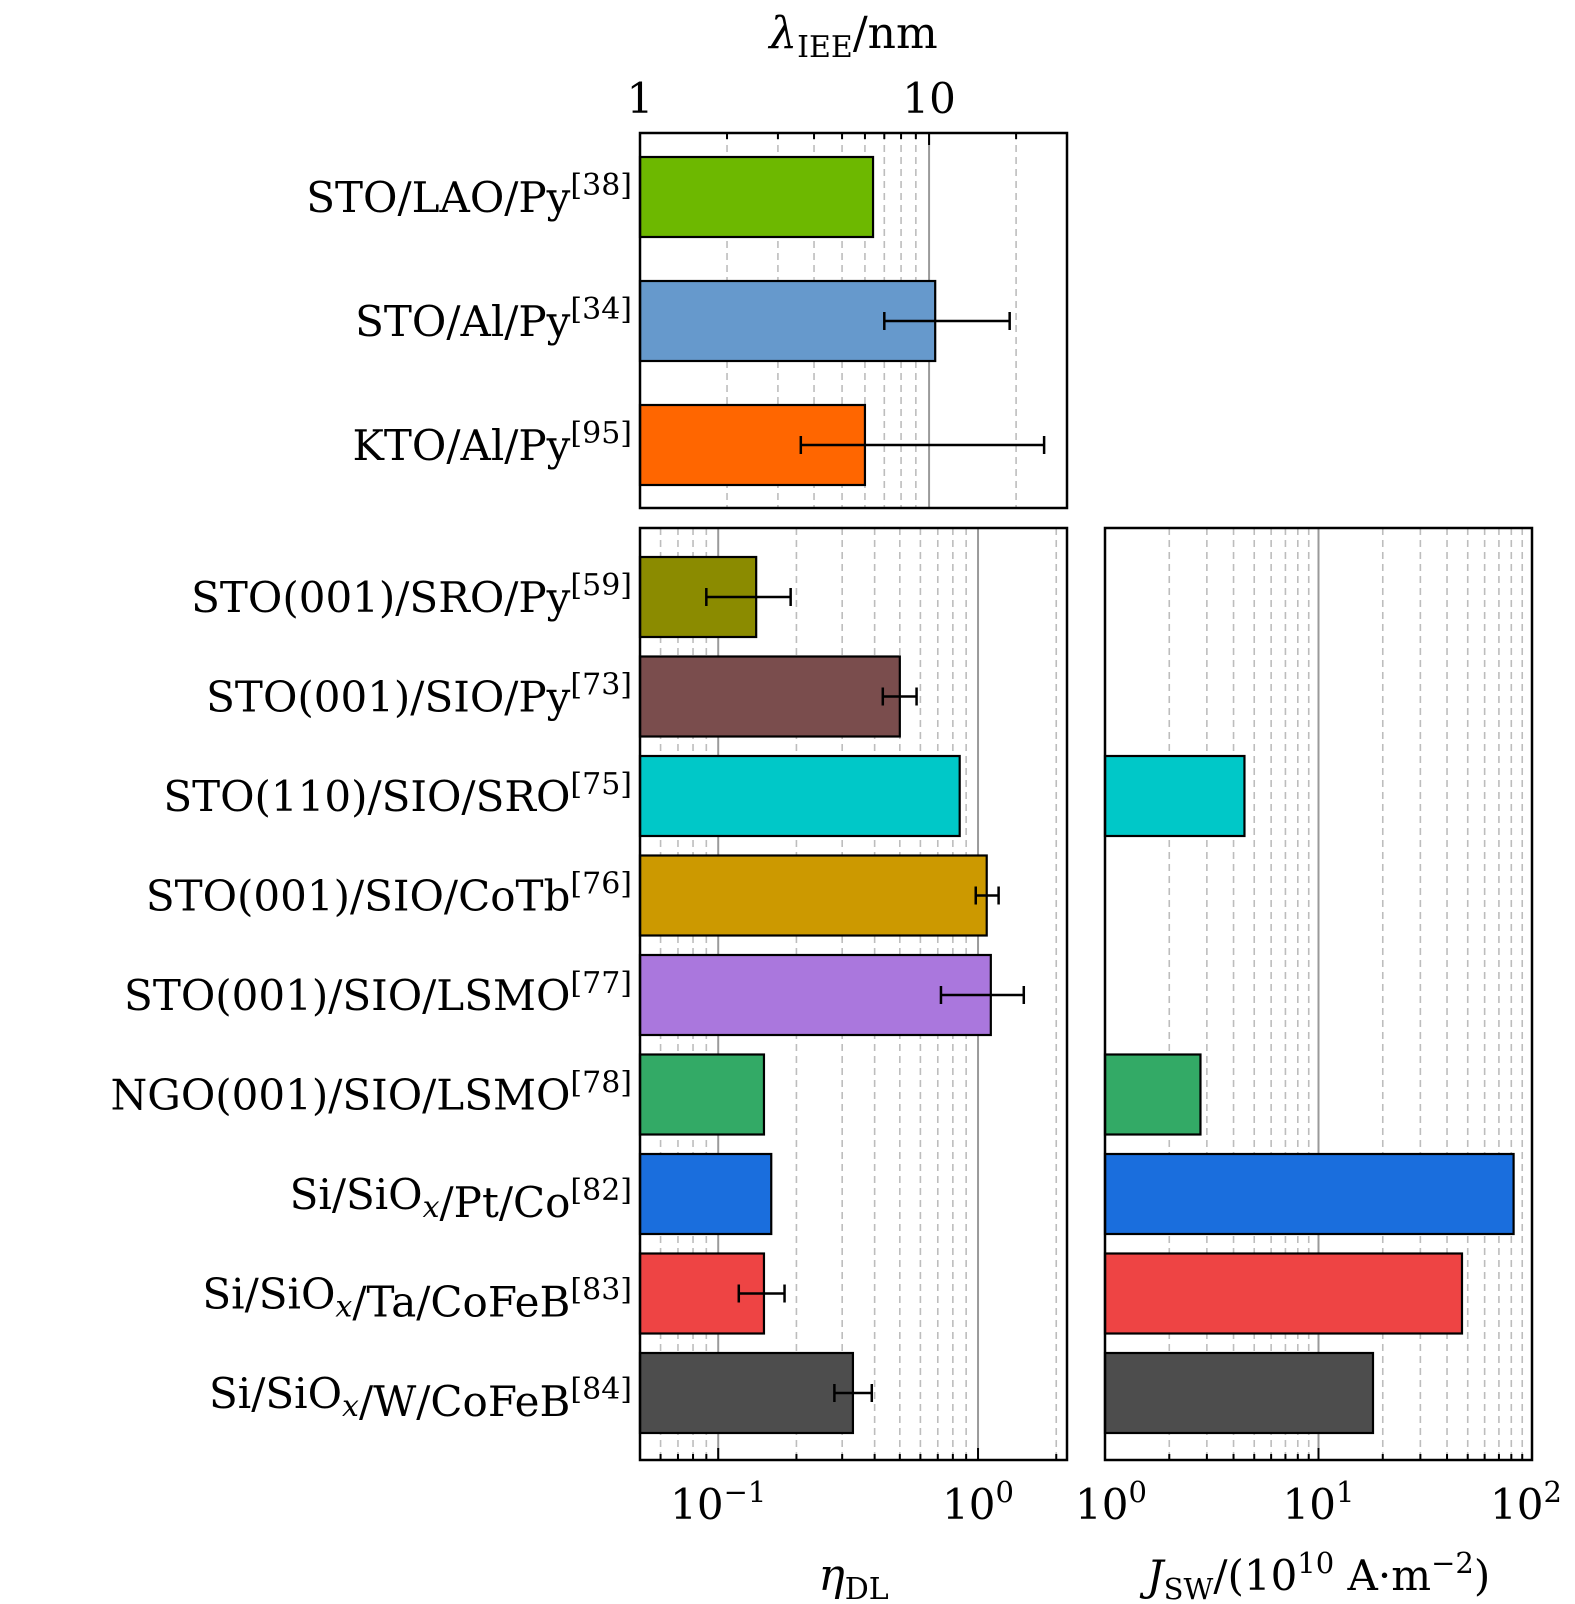 The width and height of the screenshot is (1575, 1604). Describe the element at coordinates (1314, 1575) in the screenshot. I see `x-axis-title: JSW/(1010 A·m−2)` at that location.